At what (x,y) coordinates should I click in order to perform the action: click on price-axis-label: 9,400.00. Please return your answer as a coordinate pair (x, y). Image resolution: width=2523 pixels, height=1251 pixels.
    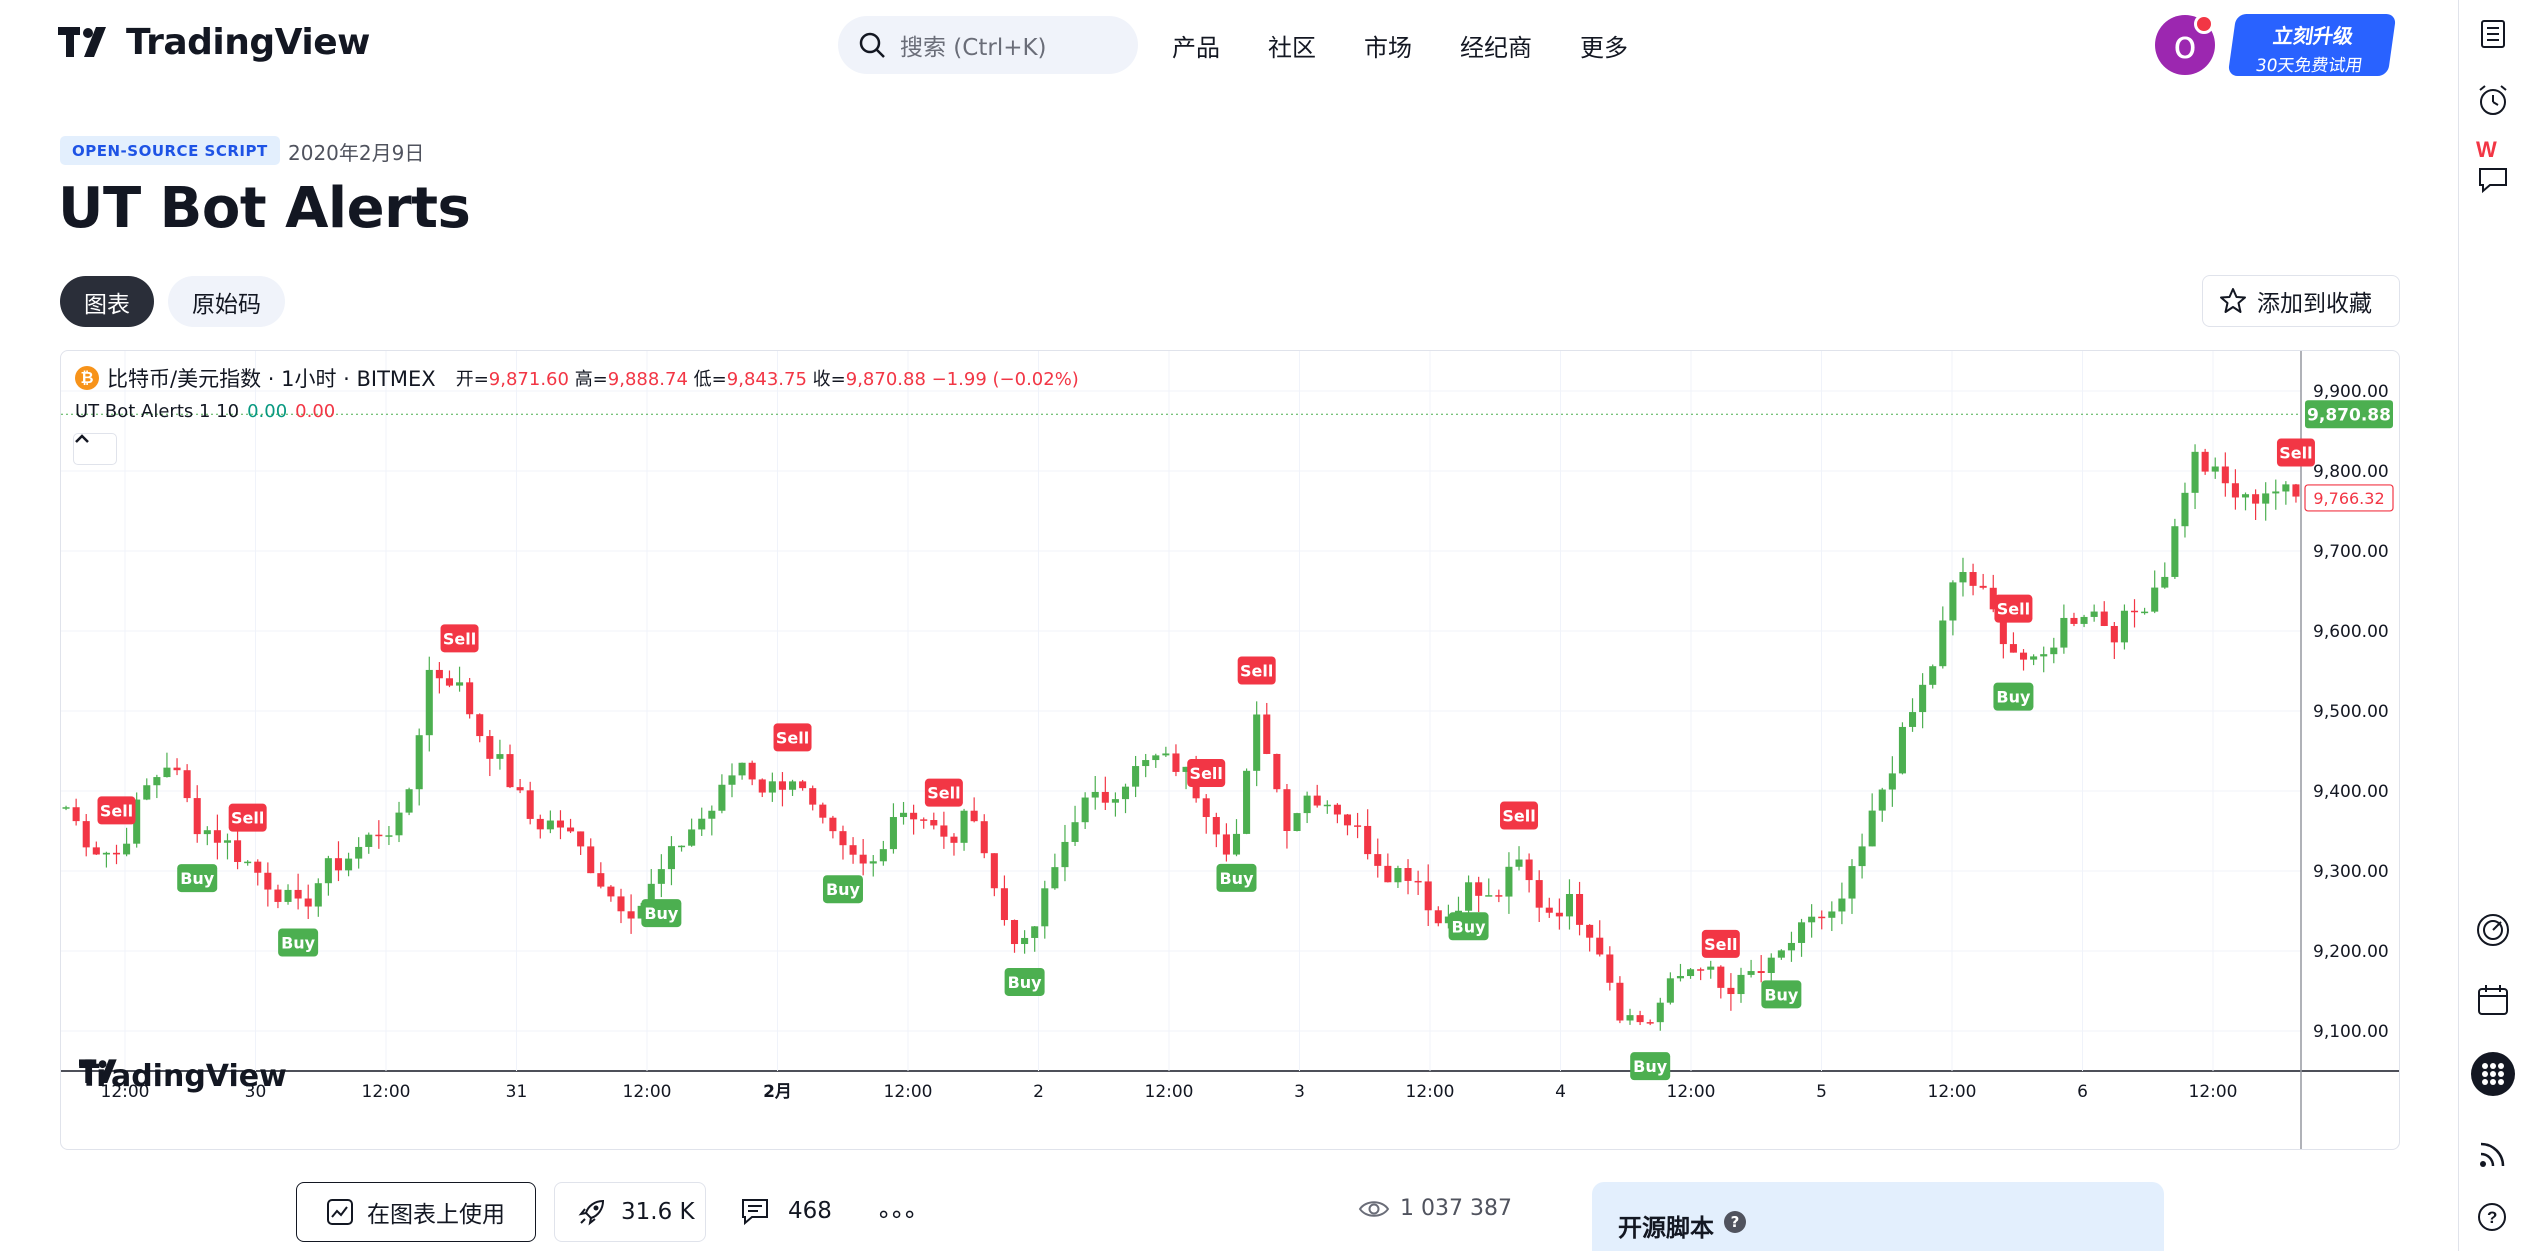
    Looking at the image, I should click on (2351, 792).